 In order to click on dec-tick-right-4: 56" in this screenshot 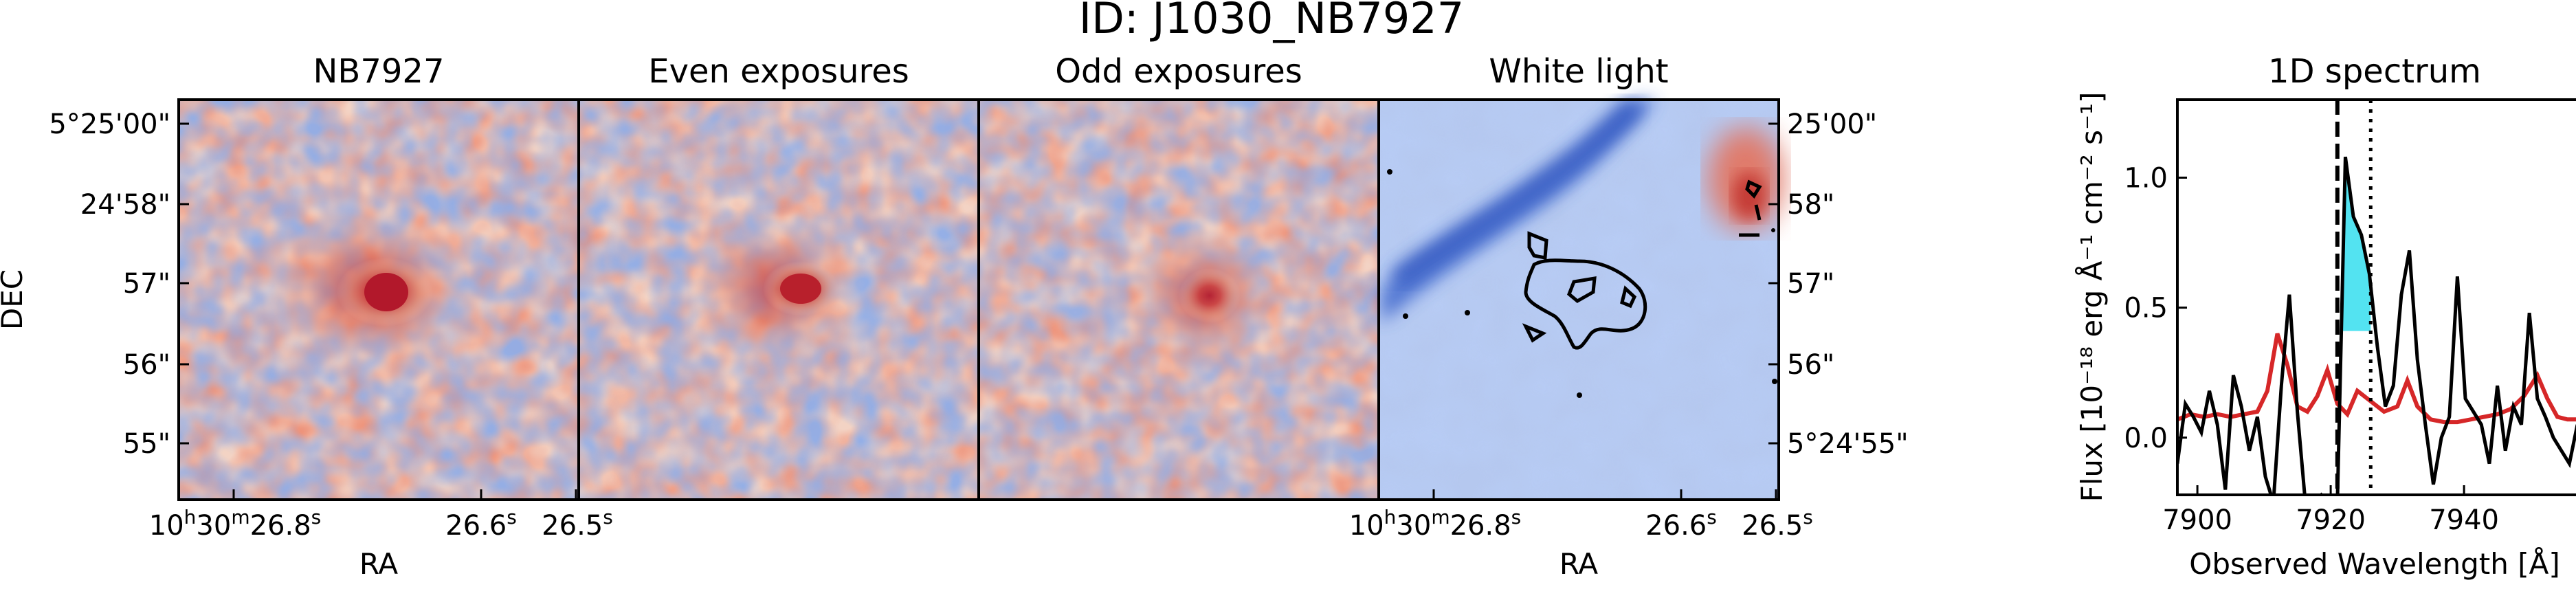, I will do `click(1810, 365)`.